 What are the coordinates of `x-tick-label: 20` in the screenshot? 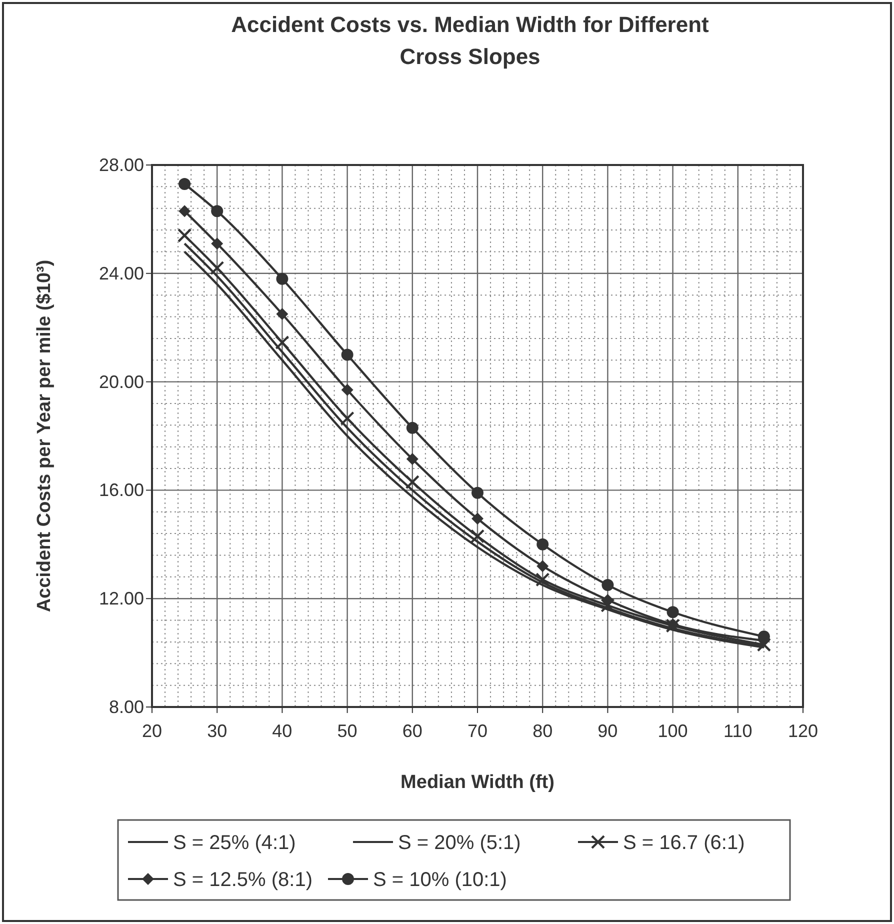 It's located at (152, 731).